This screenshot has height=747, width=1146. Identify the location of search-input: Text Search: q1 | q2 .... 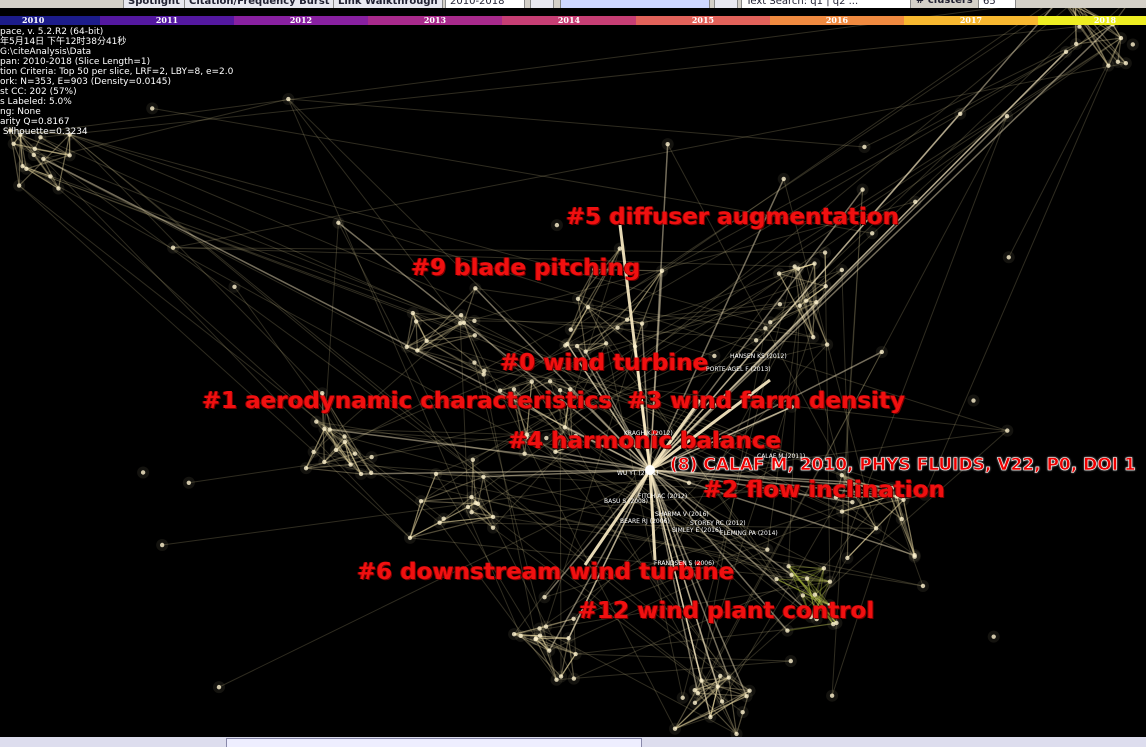
(826, 4).